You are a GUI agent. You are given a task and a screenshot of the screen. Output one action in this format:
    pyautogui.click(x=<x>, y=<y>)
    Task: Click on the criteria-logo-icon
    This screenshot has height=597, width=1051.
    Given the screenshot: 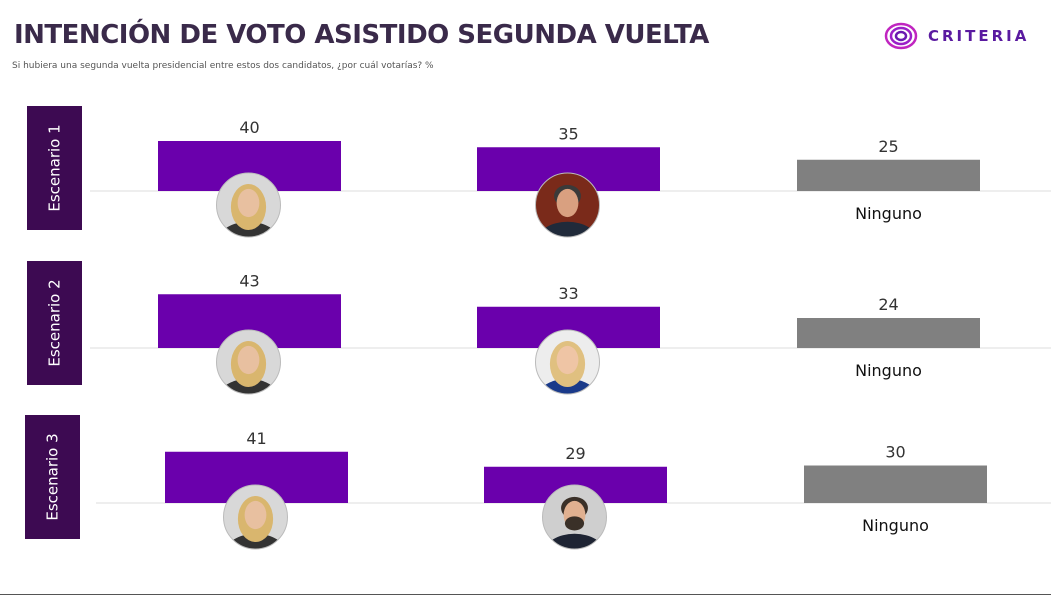 What is the action you would take?
    pyautogui.click(x=901, y=36)
    